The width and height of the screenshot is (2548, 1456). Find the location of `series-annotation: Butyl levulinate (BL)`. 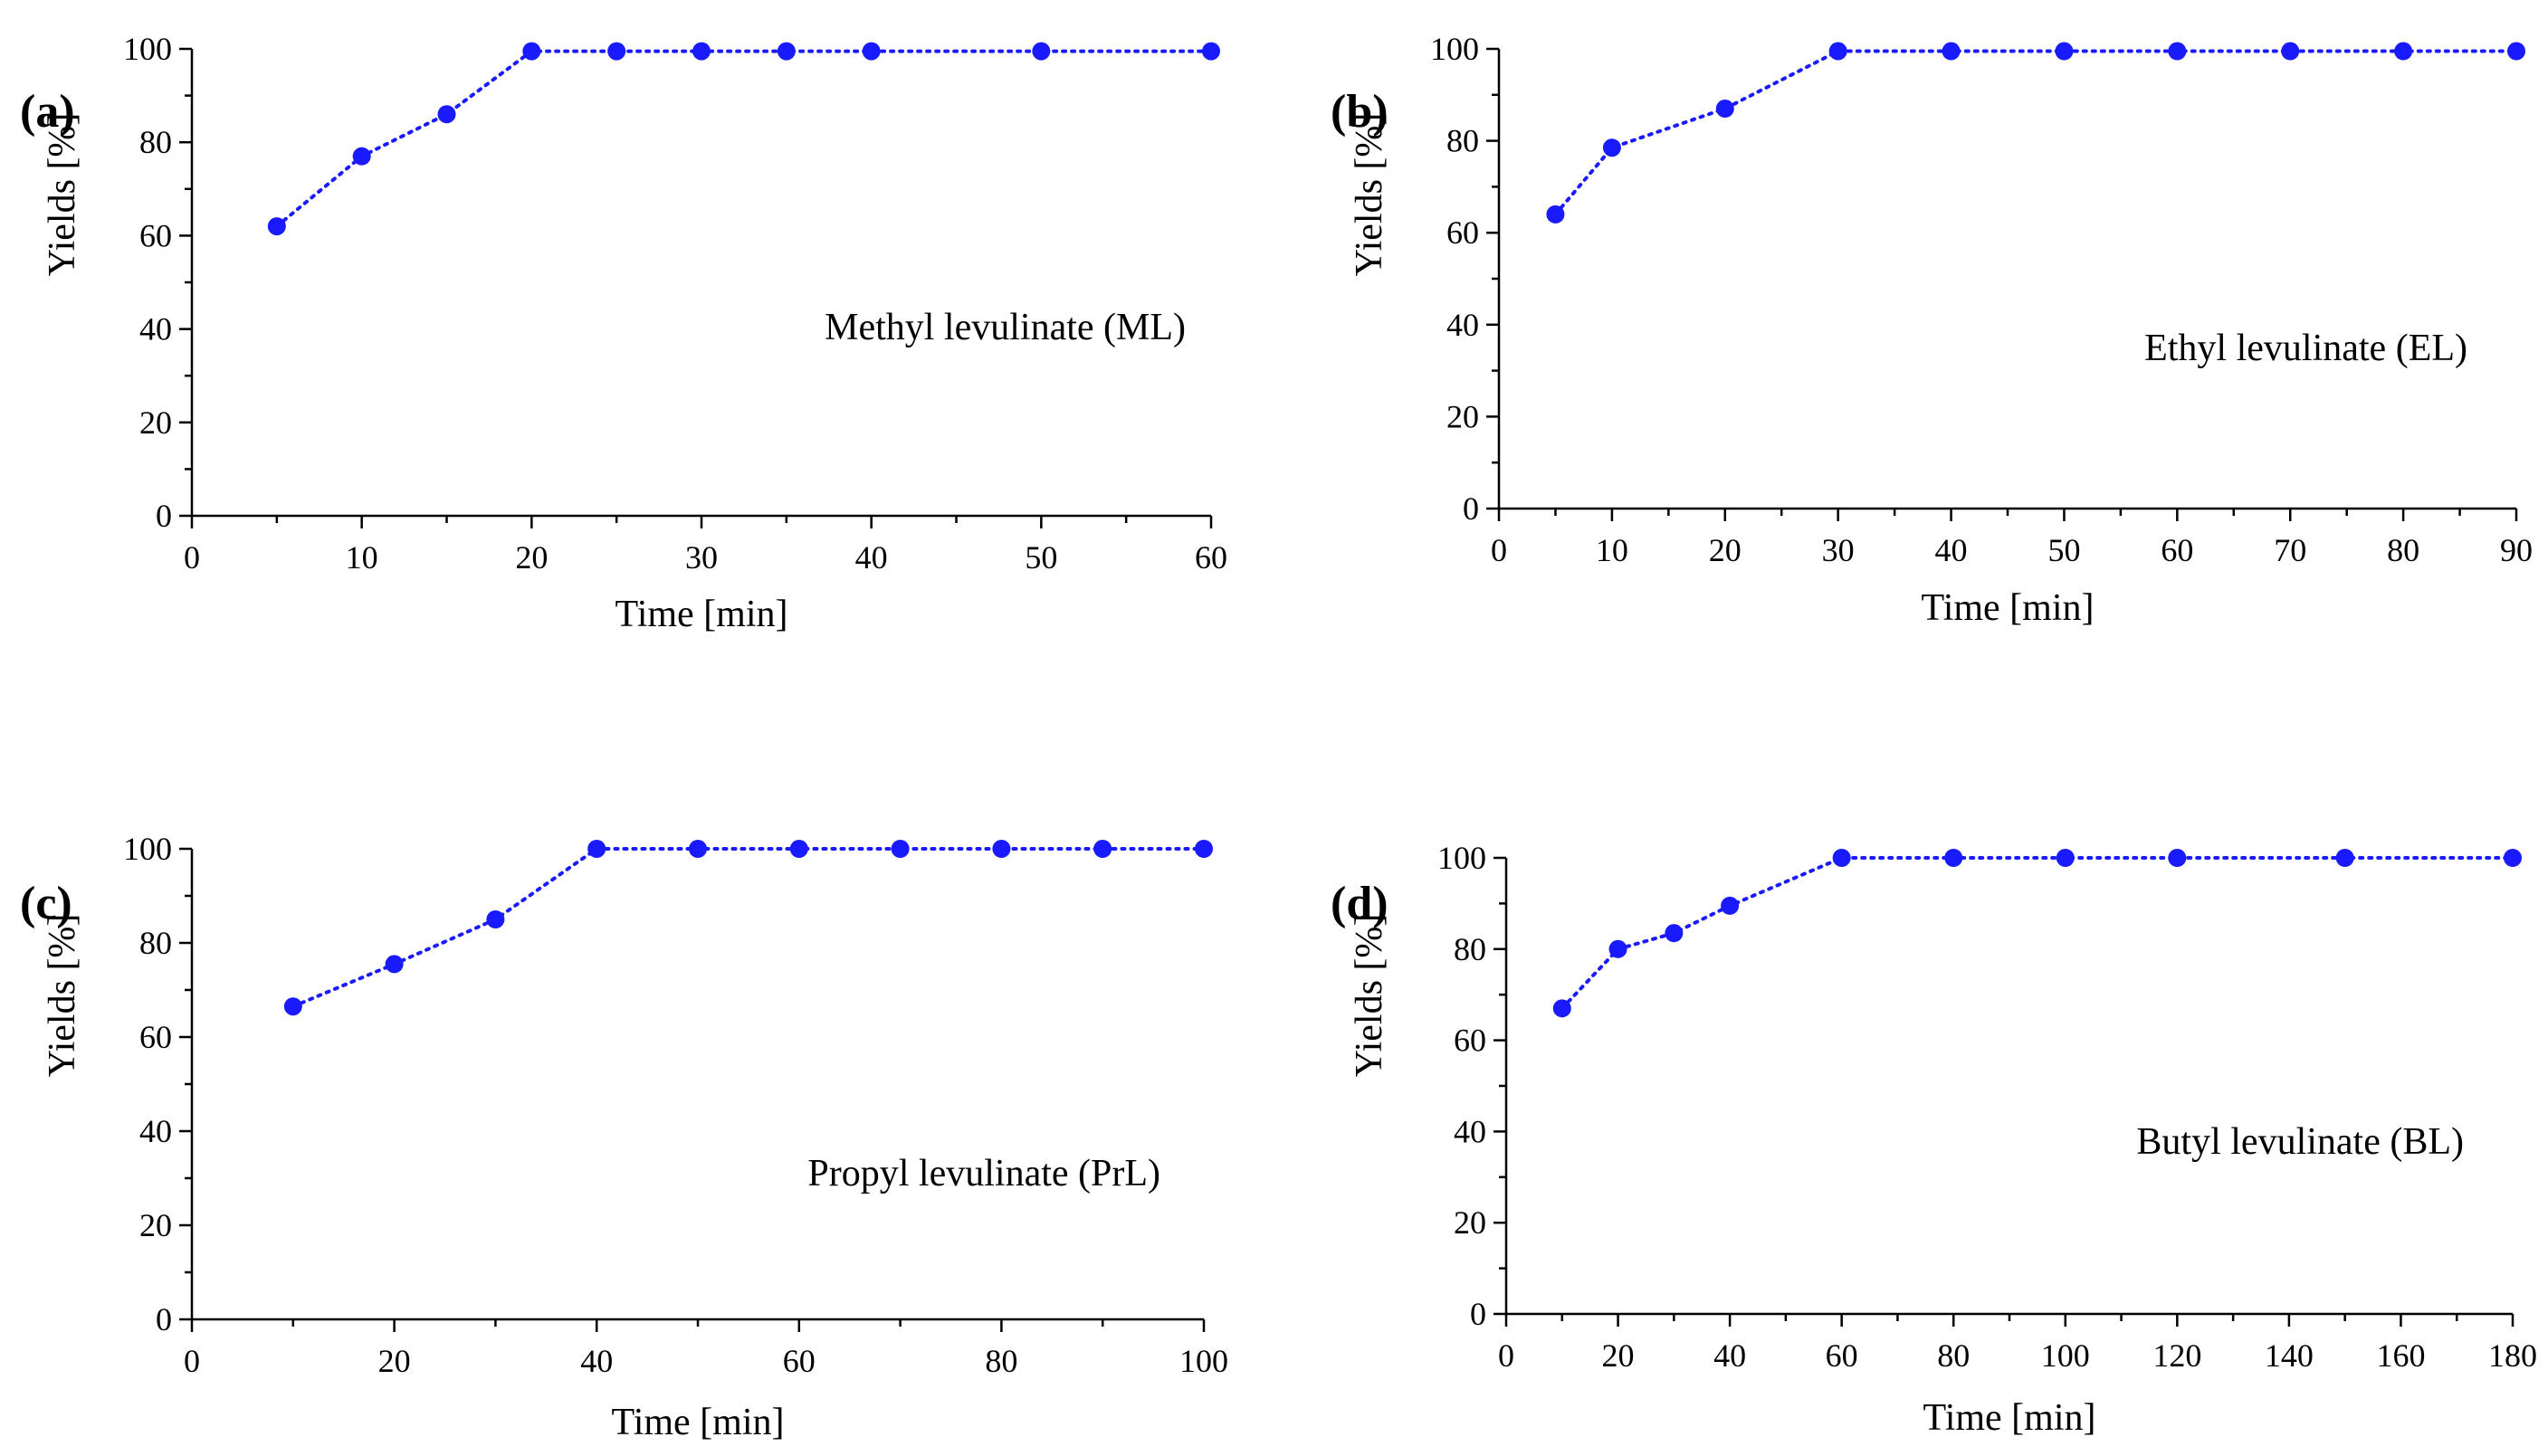

series-annotation: Butyl levulinate (BL) is located at coordinates (2300, 1142).